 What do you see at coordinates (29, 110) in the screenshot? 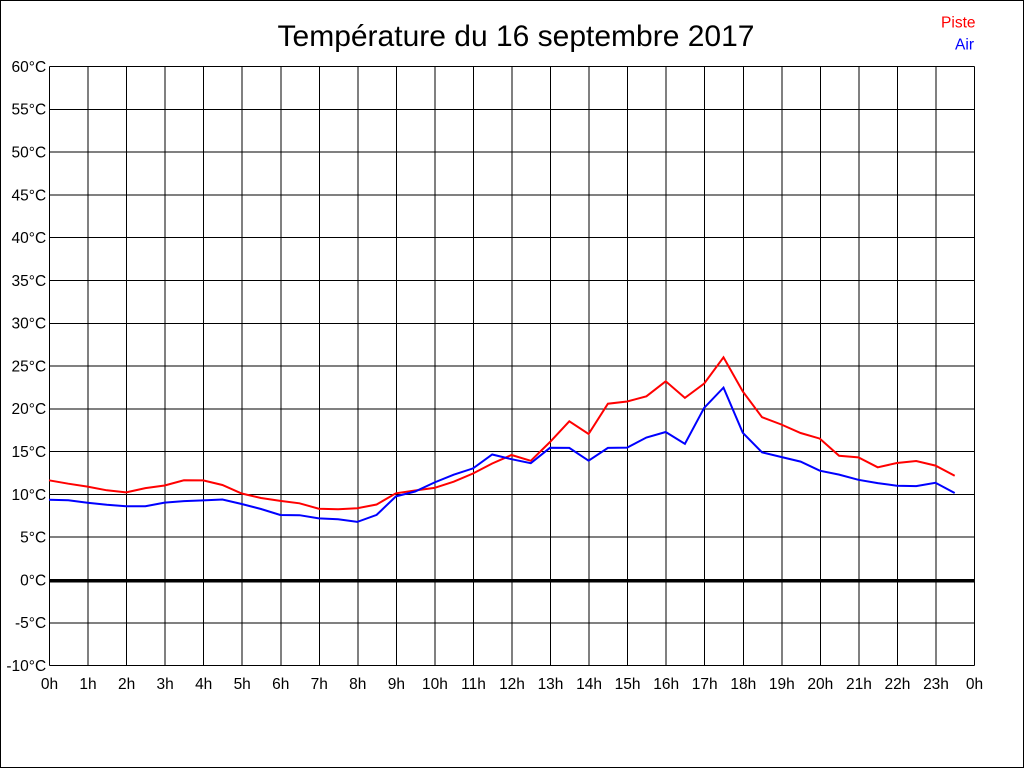
I see `svg-text: 55°C` at bounding box center [29, 110].